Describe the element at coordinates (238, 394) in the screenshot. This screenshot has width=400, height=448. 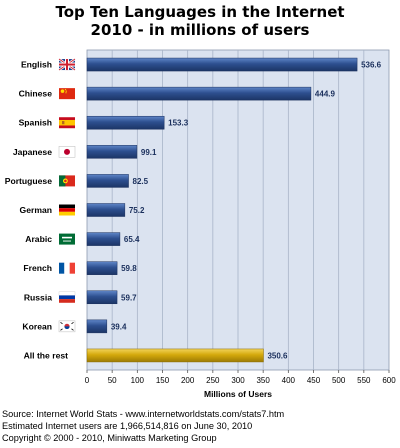
I see `x-axis-title: Millions of Users` at that location.